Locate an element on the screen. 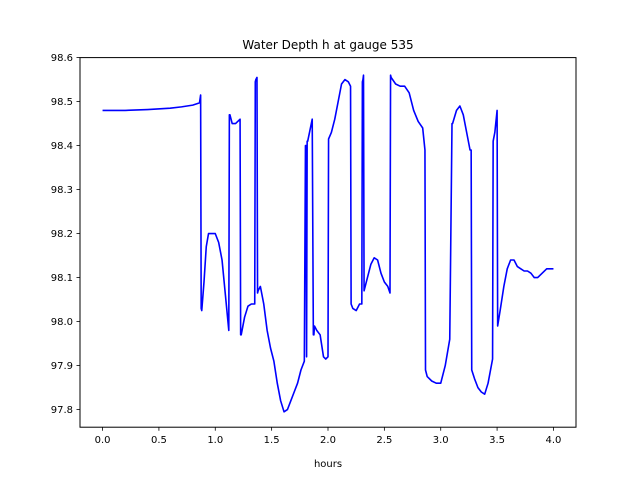  x-tick-label: 2.0 is located at coordinates (328, 440).